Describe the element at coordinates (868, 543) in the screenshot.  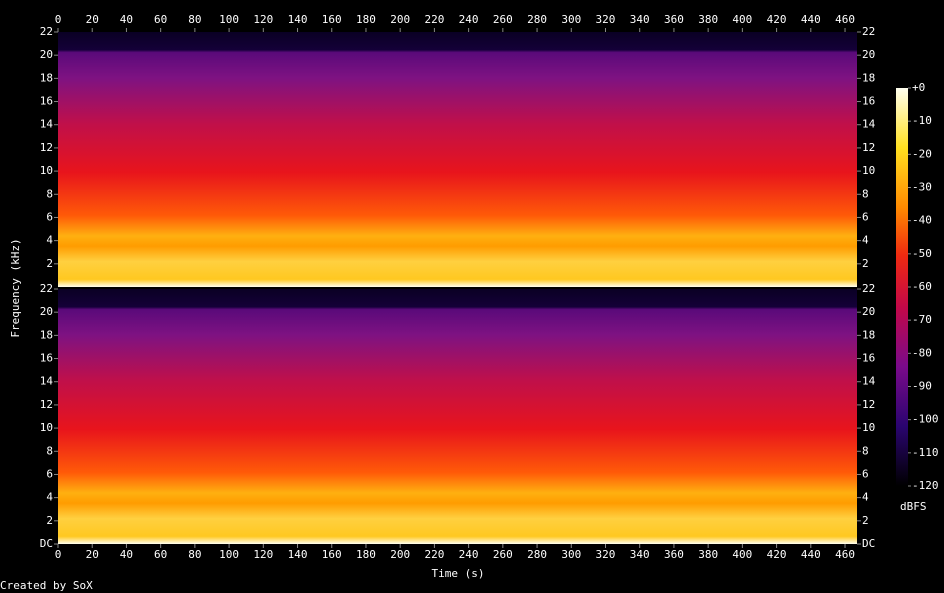
I see `y-tick-label: DC` at that location.